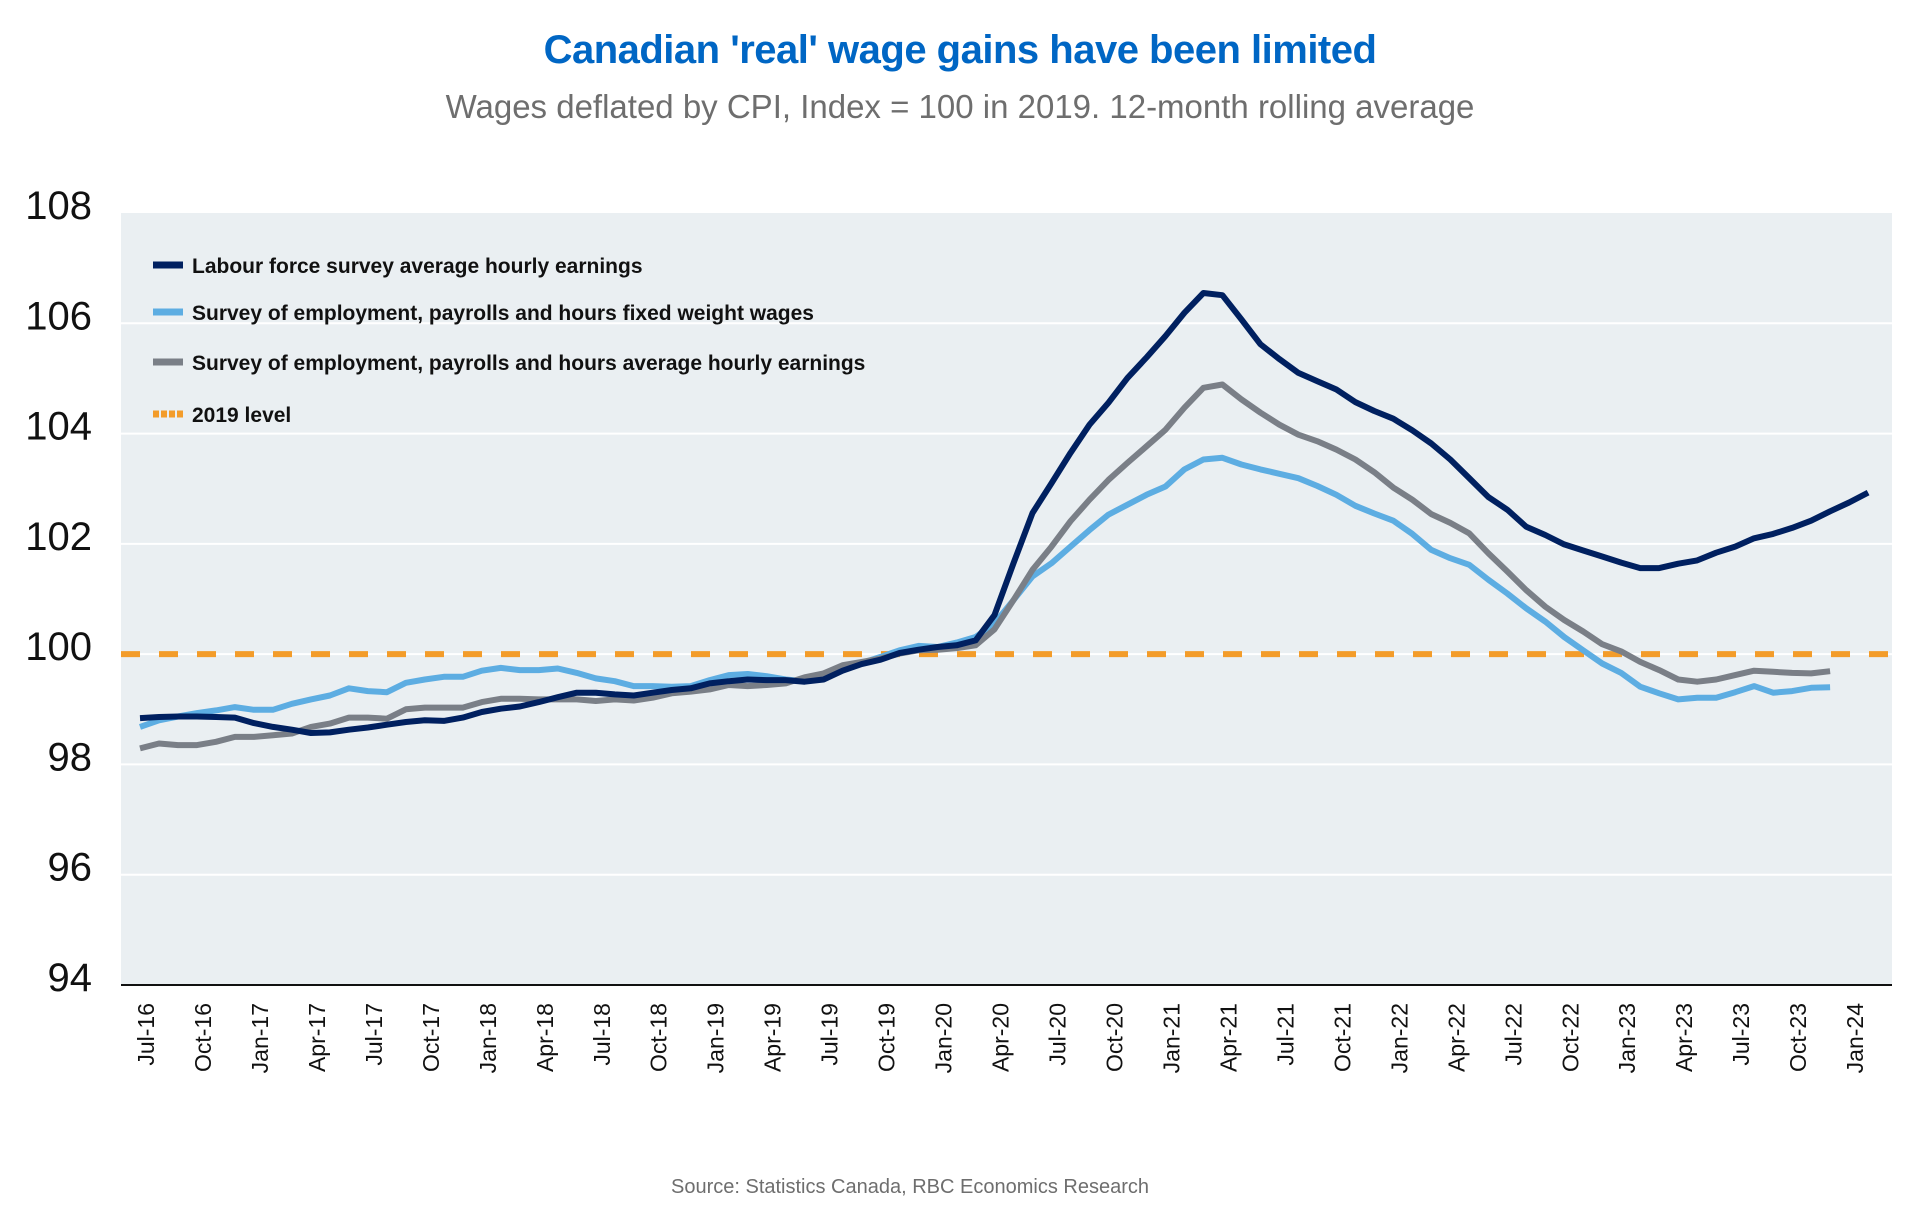 Image resolution: width=1920 pixels, height=1221 pixels. Describe the element at coordinates (1285, 1034) in the screenshot. I see `x-tick-label: Jul-21` at that location.